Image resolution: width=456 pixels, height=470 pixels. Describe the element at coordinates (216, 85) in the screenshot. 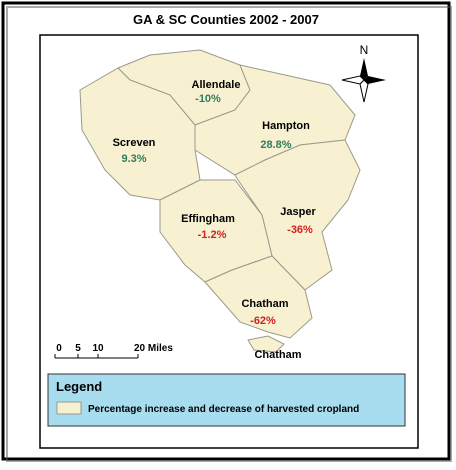

I see `county-name: Allendale` at that location.